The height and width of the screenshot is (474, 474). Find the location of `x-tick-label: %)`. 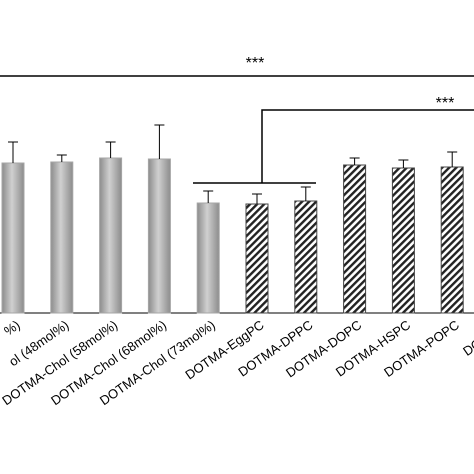

x-tick-label: %) is located at coordinates (12, 327).